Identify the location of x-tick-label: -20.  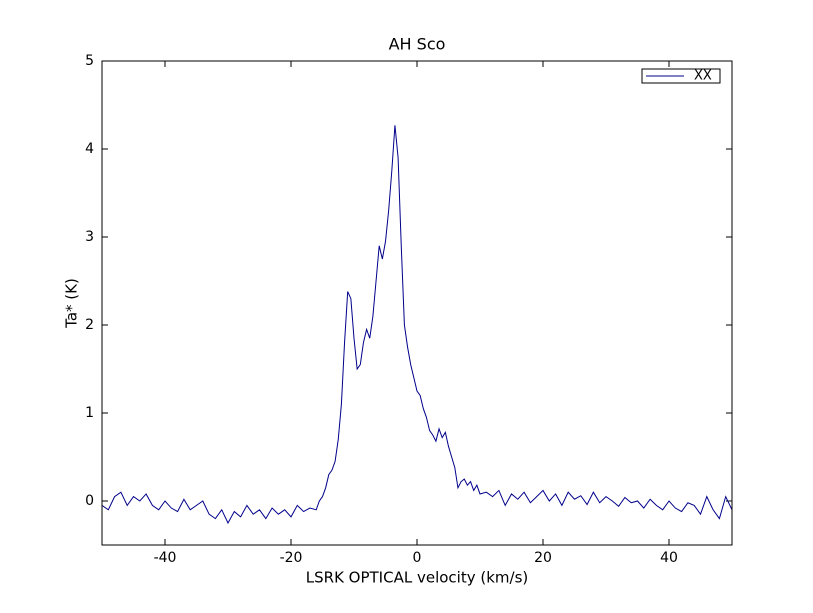
(291, 558).